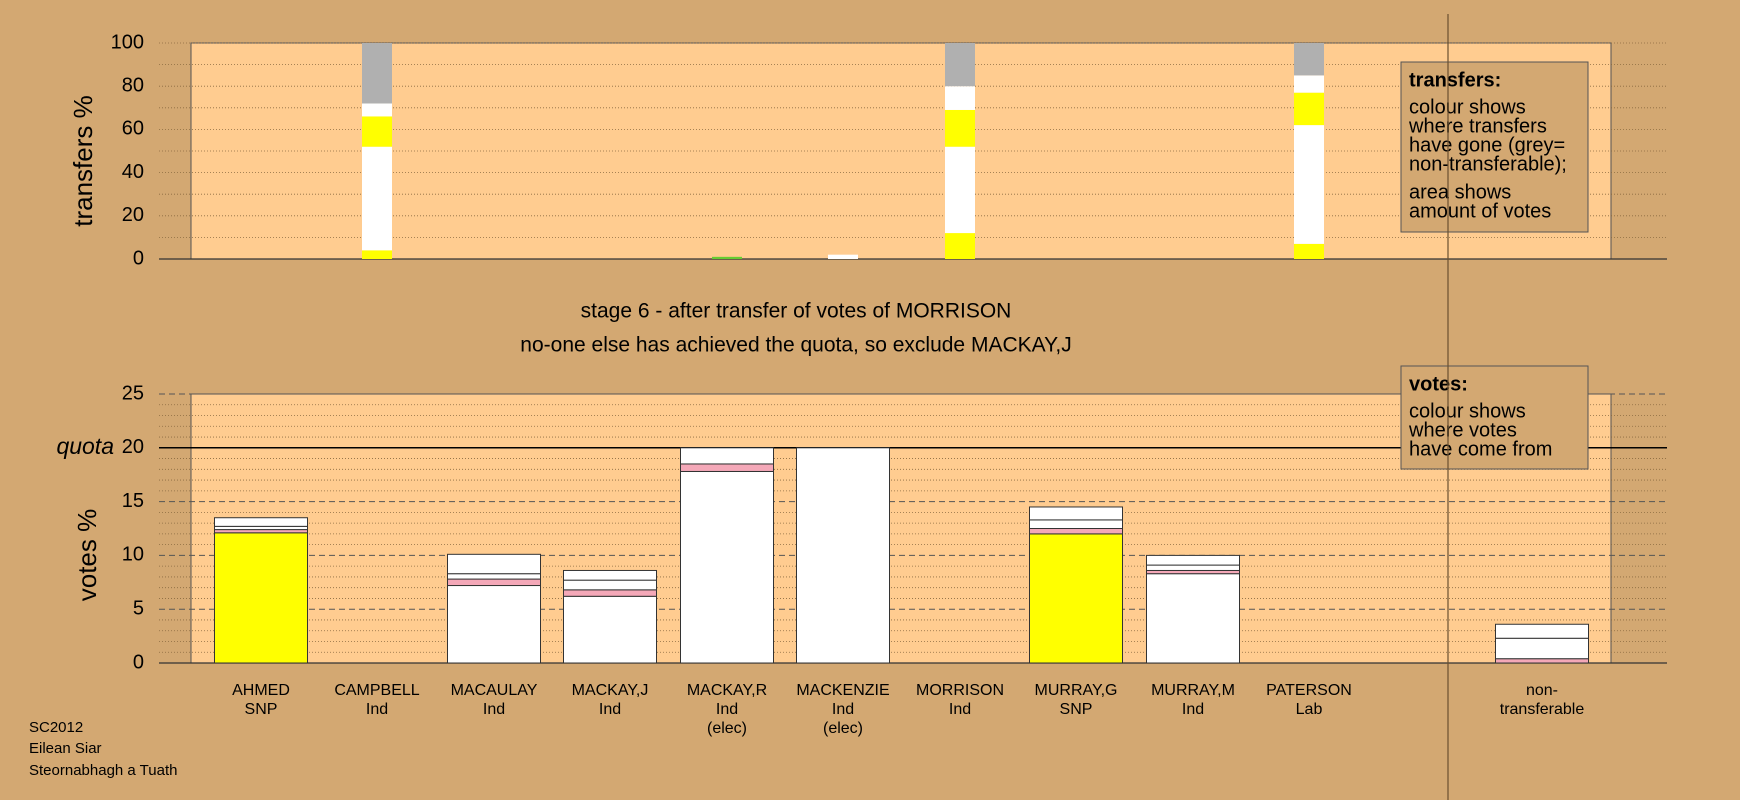 The height and width of the screenshot is (800, 1740). I want to click on x-tick-label: Lab, so click(1309, 709).